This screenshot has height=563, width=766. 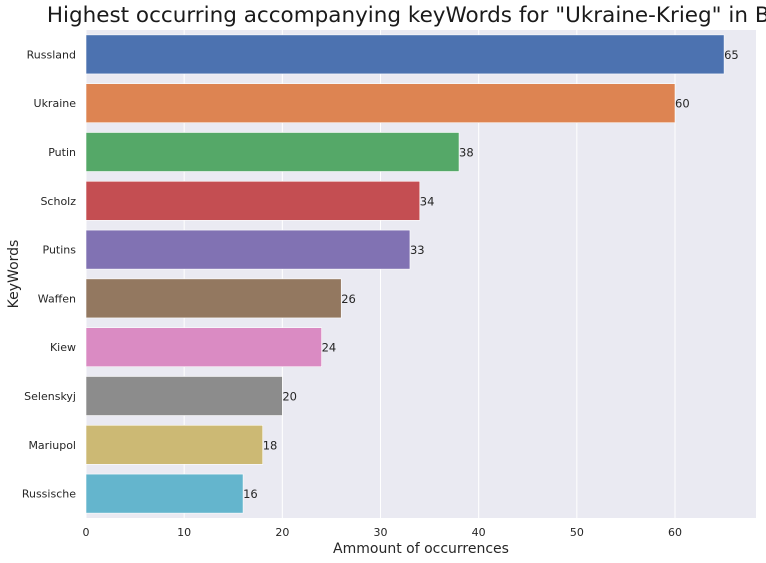 I want to click on x-tick-label: 40, so click(x=479, y=532).